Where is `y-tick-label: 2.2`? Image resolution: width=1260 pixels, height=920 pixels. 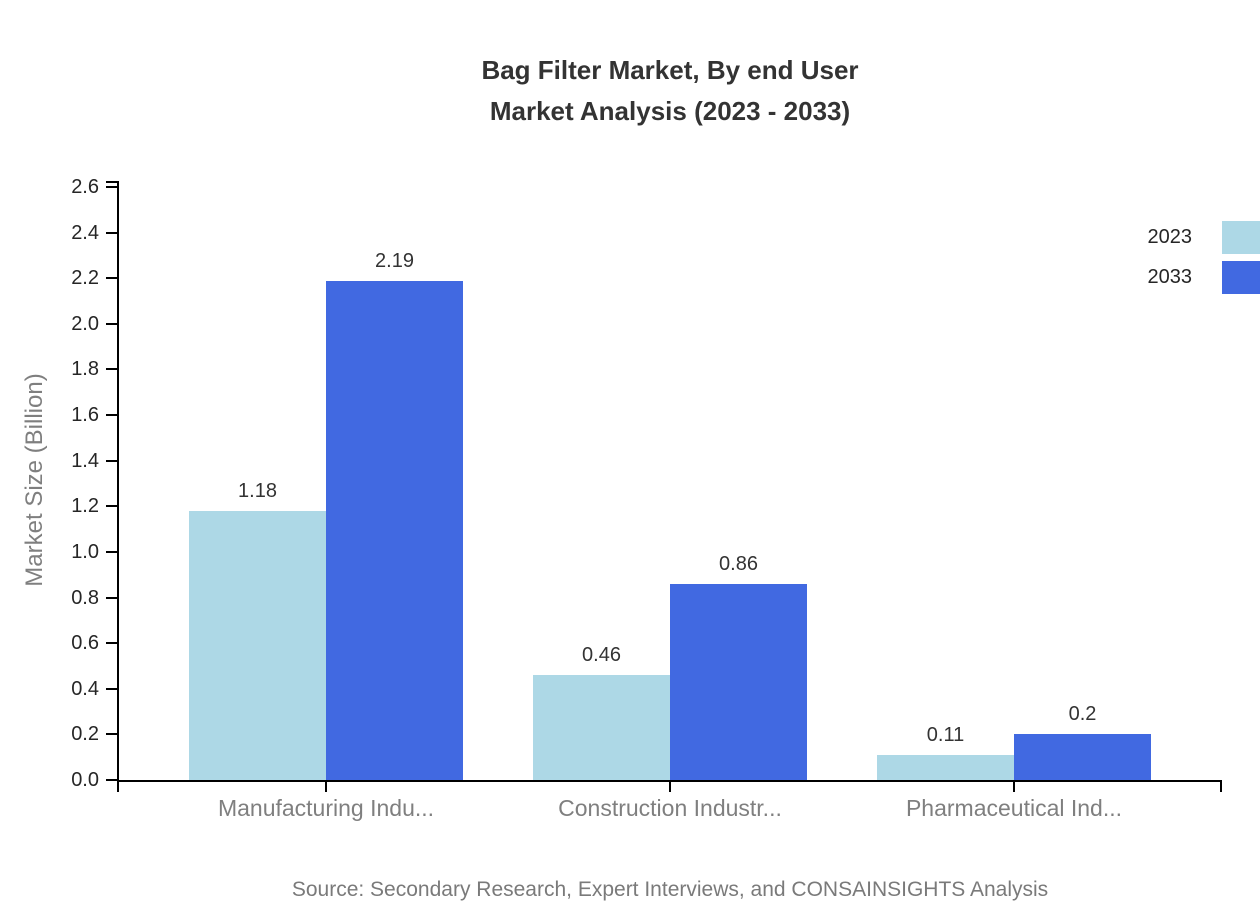 y-tick-label: 2.2 is located at coordinates (85, 278).